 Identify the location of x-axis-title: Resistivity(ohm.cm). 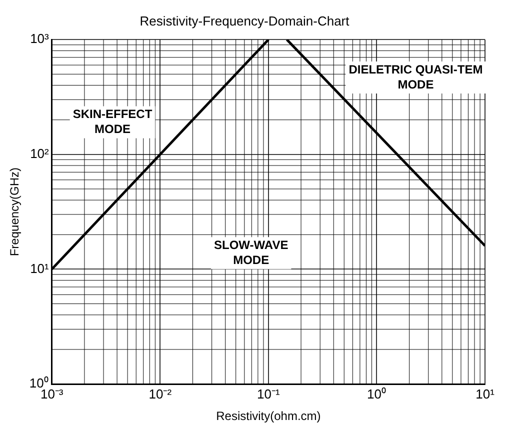
(268, 416).